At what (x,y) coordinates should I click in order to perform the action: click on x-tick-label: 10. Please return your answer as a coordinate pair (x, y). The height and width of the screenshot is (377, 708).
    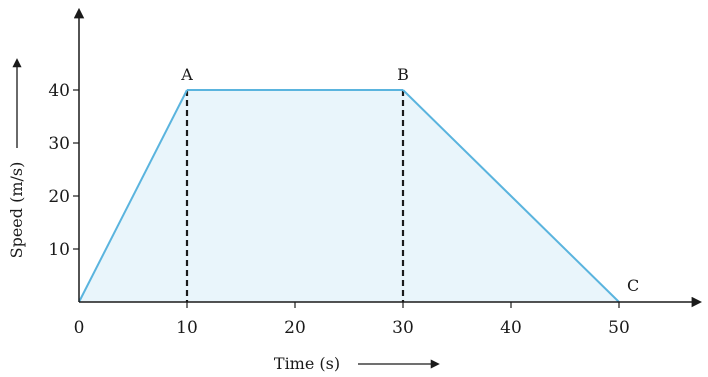
    Looking at the image, I should click on (187, 328).